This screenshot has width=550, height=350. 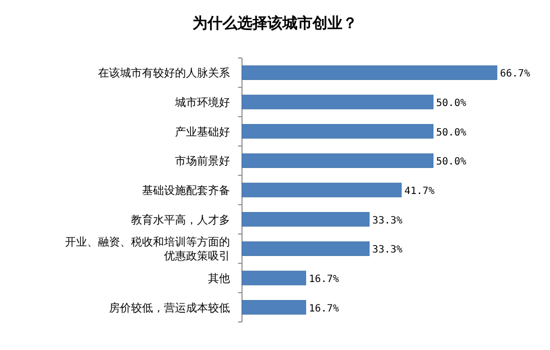 What do you see at coordinates (202, 131) in the screenshot?
I see `y-tick-label: 产业基础好` at bounding box center [202, 131].